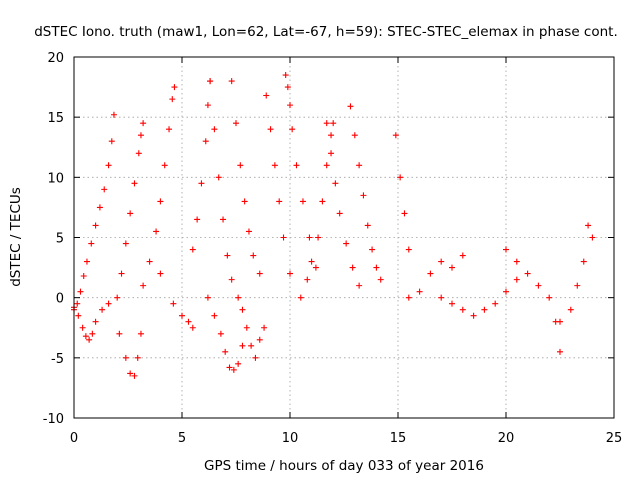 The width and height of the screenshot is (640, 480). I want to click on x-tick-label: 10, so click(290, 438).